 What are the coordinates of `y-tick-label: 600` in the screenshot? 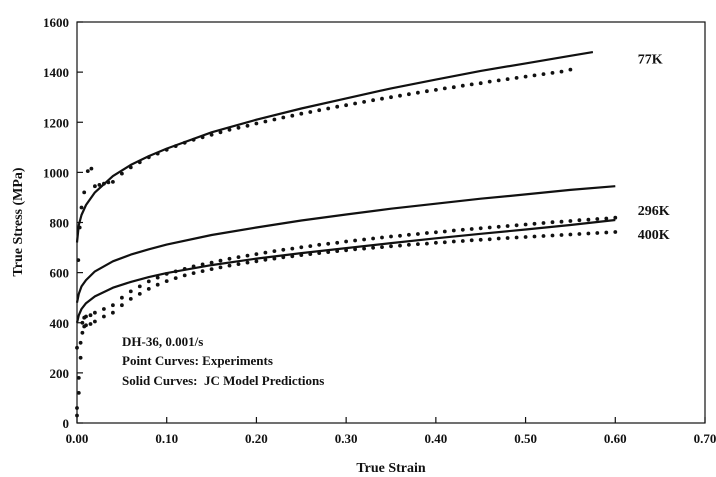 It's located at (60, 273).